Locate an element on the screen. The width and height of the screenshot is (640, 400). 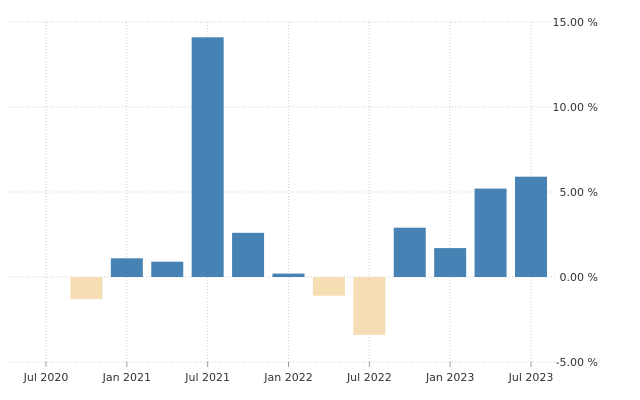
x-tick-label: Jul 2020 is located at coordinates (46, 377).